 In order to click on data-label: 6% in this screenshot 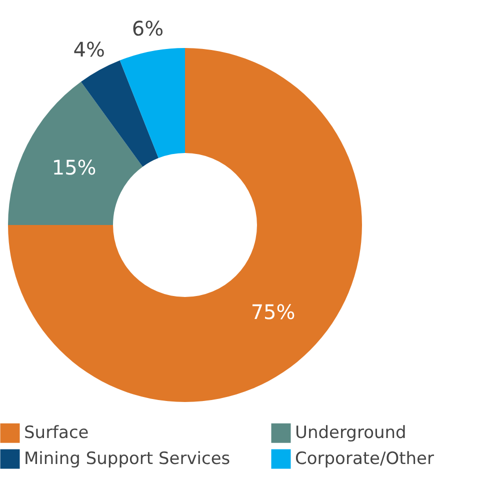, I will do `click(148, 28)`.